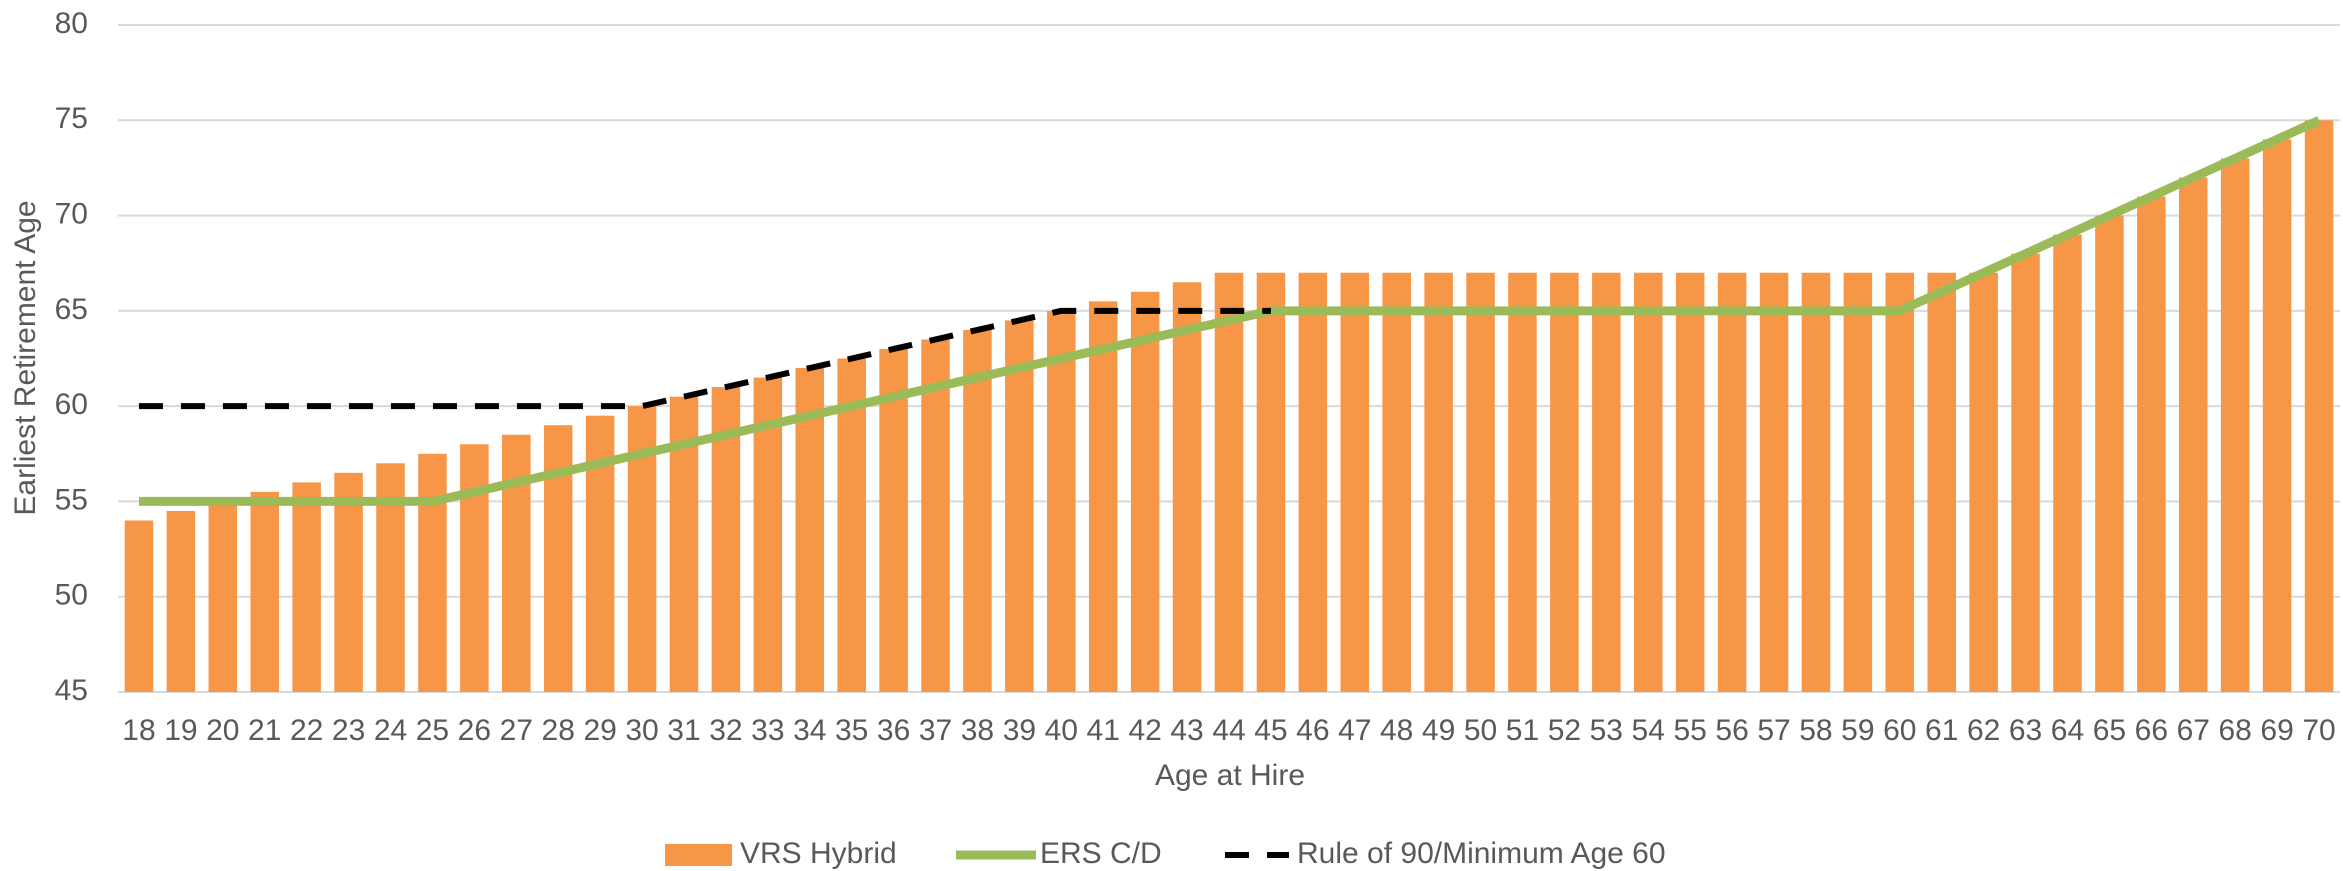 The width and height of the screenshot is (2343, 871). What do you see at coordinates (1061, 730) in the screenshot?
I see `x-tick-label: 40` at bounding box center [1061, 730].